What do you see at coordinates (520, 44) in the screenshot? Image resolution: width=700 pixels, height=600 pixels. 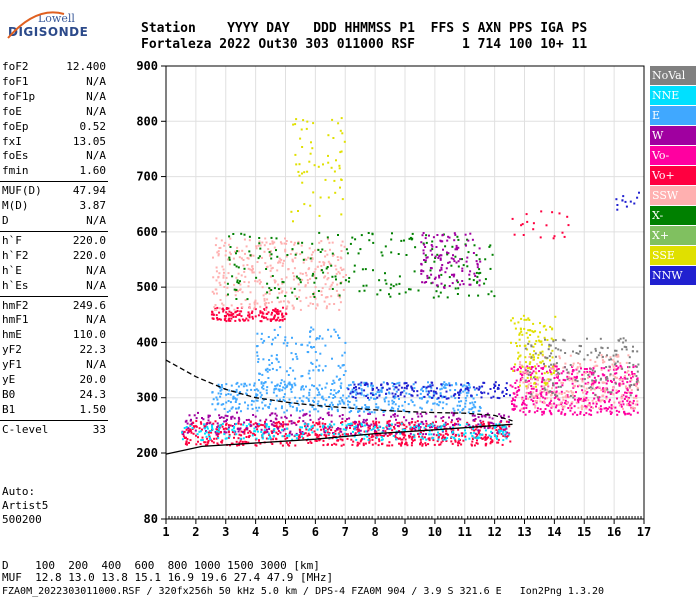 I see `header-value-pps: 100` at bounding box center [520, 44].